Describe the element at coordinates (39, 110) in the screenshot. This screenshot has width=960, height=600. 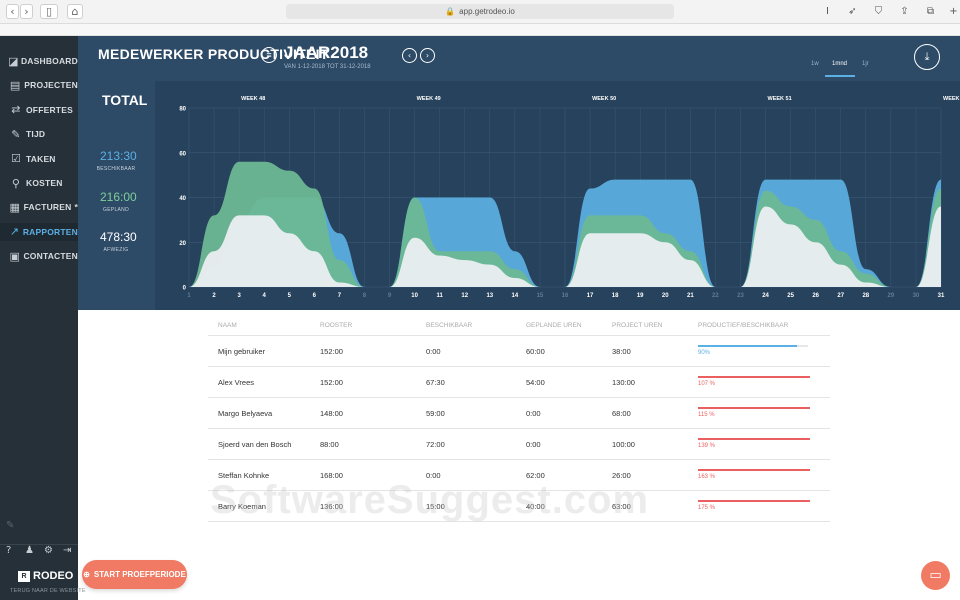
I see `sidebar-item-offertes: ⇄ OFFERTES` at that location.